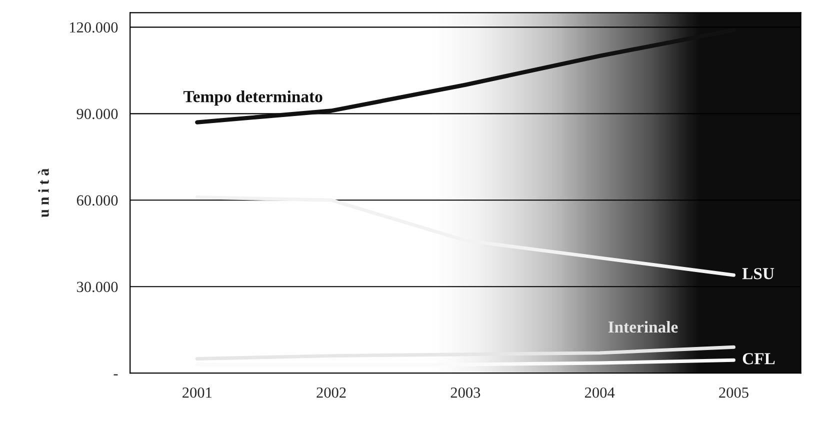 The width and height of the screenshot is (813, 424). I want to click on y-tick-label: -, so click(116, 375).